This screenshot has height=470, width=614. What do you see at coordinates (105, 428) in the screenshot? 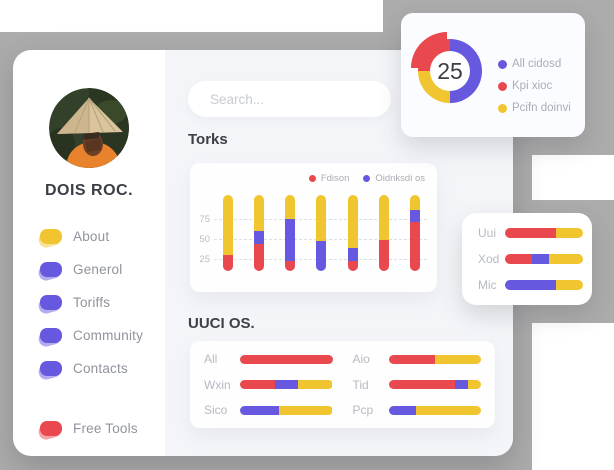
I see `sidebar-item-label: Free Tools` at bounding box center [105, 428].